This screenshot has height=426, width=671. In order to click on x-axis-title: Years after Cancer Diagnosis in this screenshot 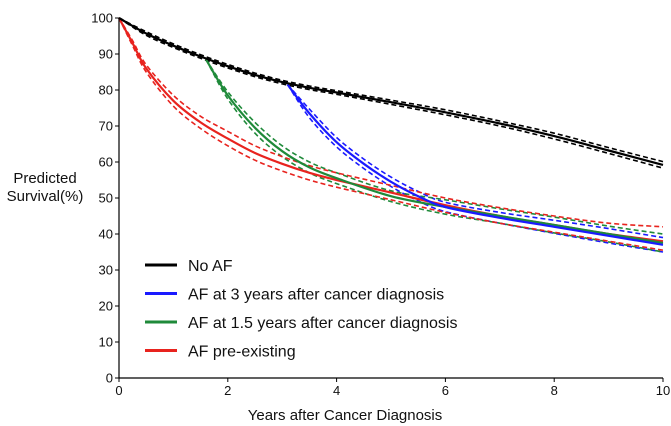, I will do `click(345, 415)`.